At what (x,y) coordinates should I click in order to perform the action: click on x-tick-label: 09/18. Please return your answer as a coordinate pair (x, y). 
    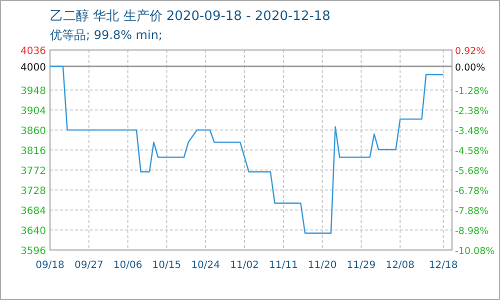
    Looking at the image, I should click on (50, 265).